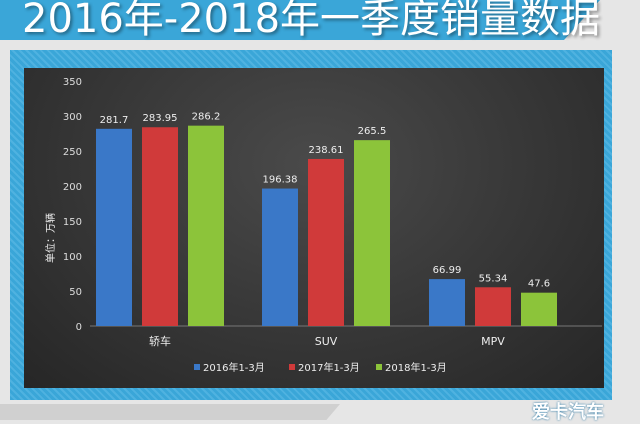 The image size is (640, 424). Describe the element at coordinates (416, 367) in the screenshot. I see `legend-label: 2018年1-3月` at that location.